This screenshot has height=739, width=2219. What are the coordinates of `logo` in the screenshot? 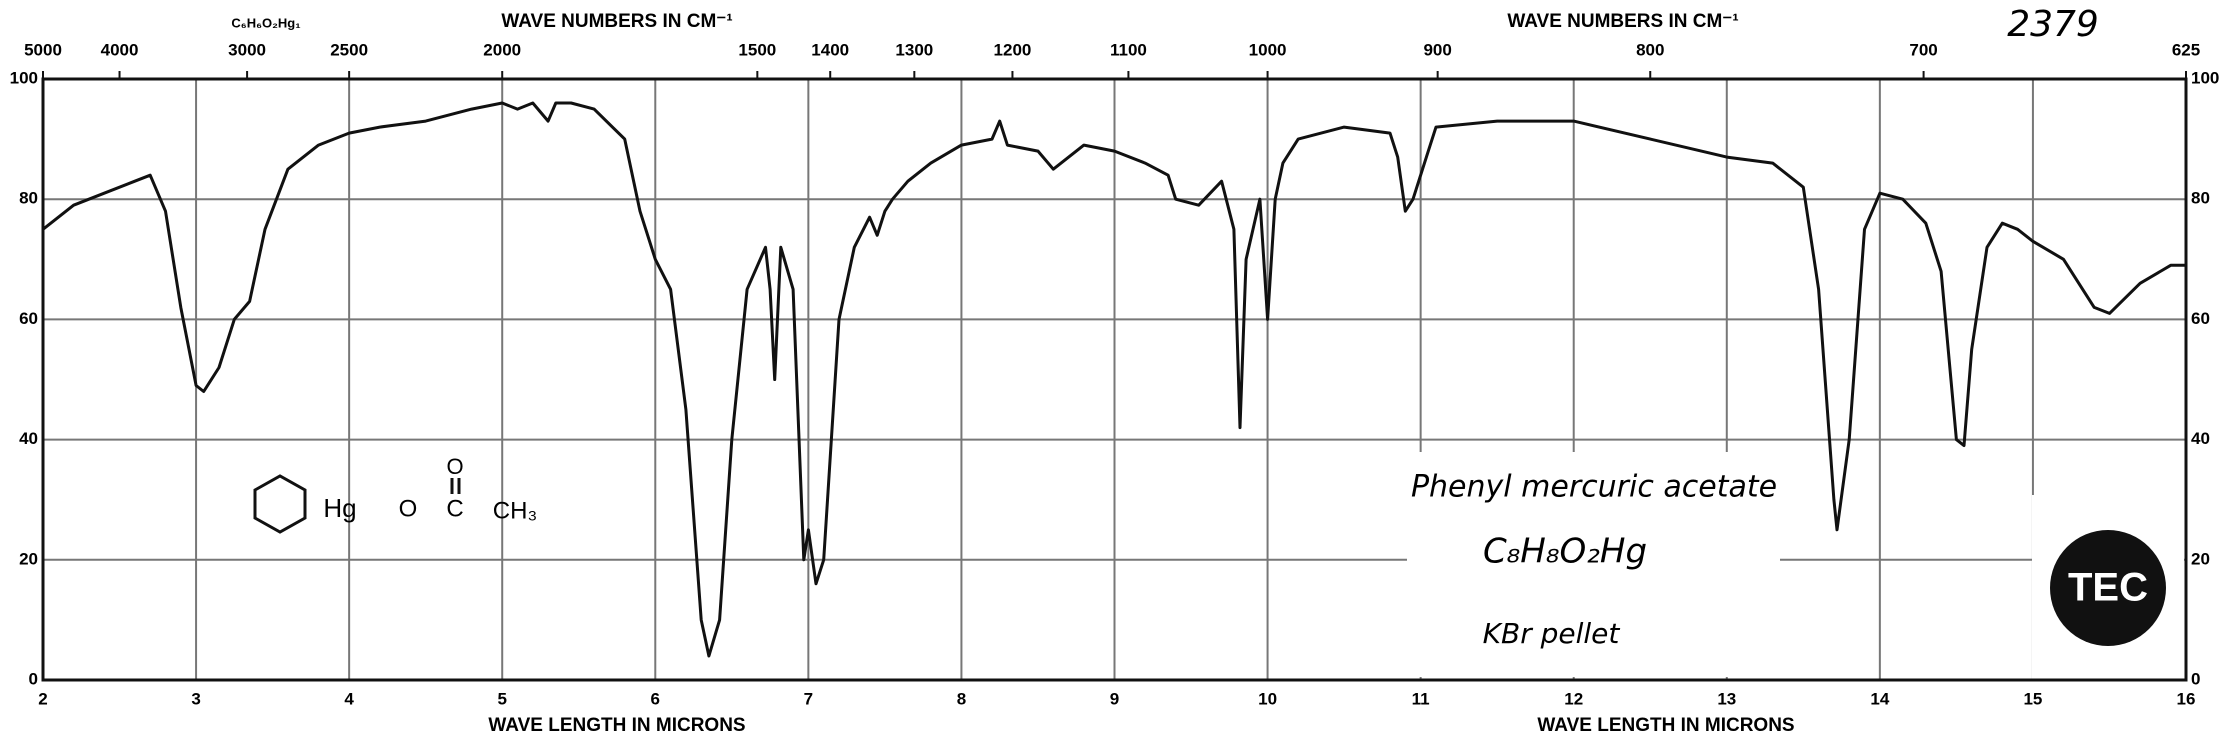 It's located at (2108, 588).